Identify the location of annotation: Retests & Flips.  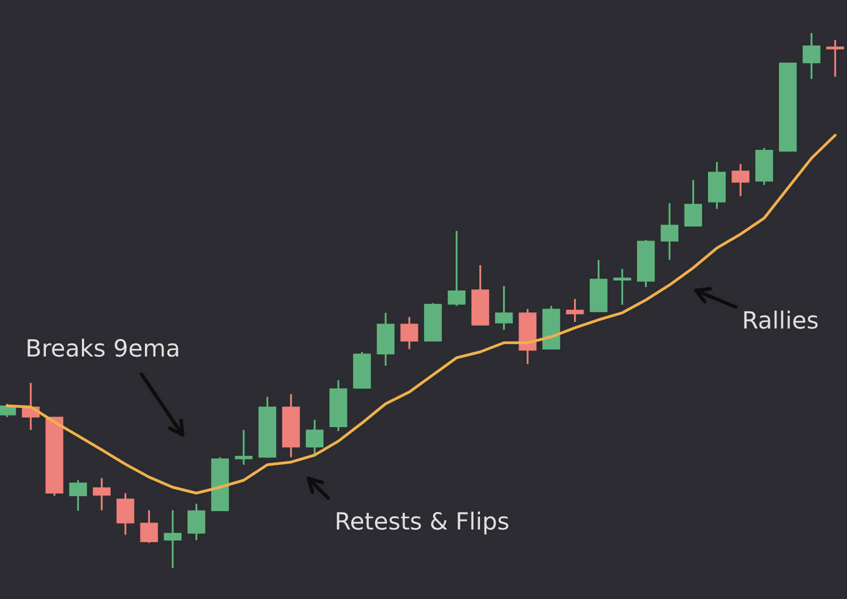
(422, 523).